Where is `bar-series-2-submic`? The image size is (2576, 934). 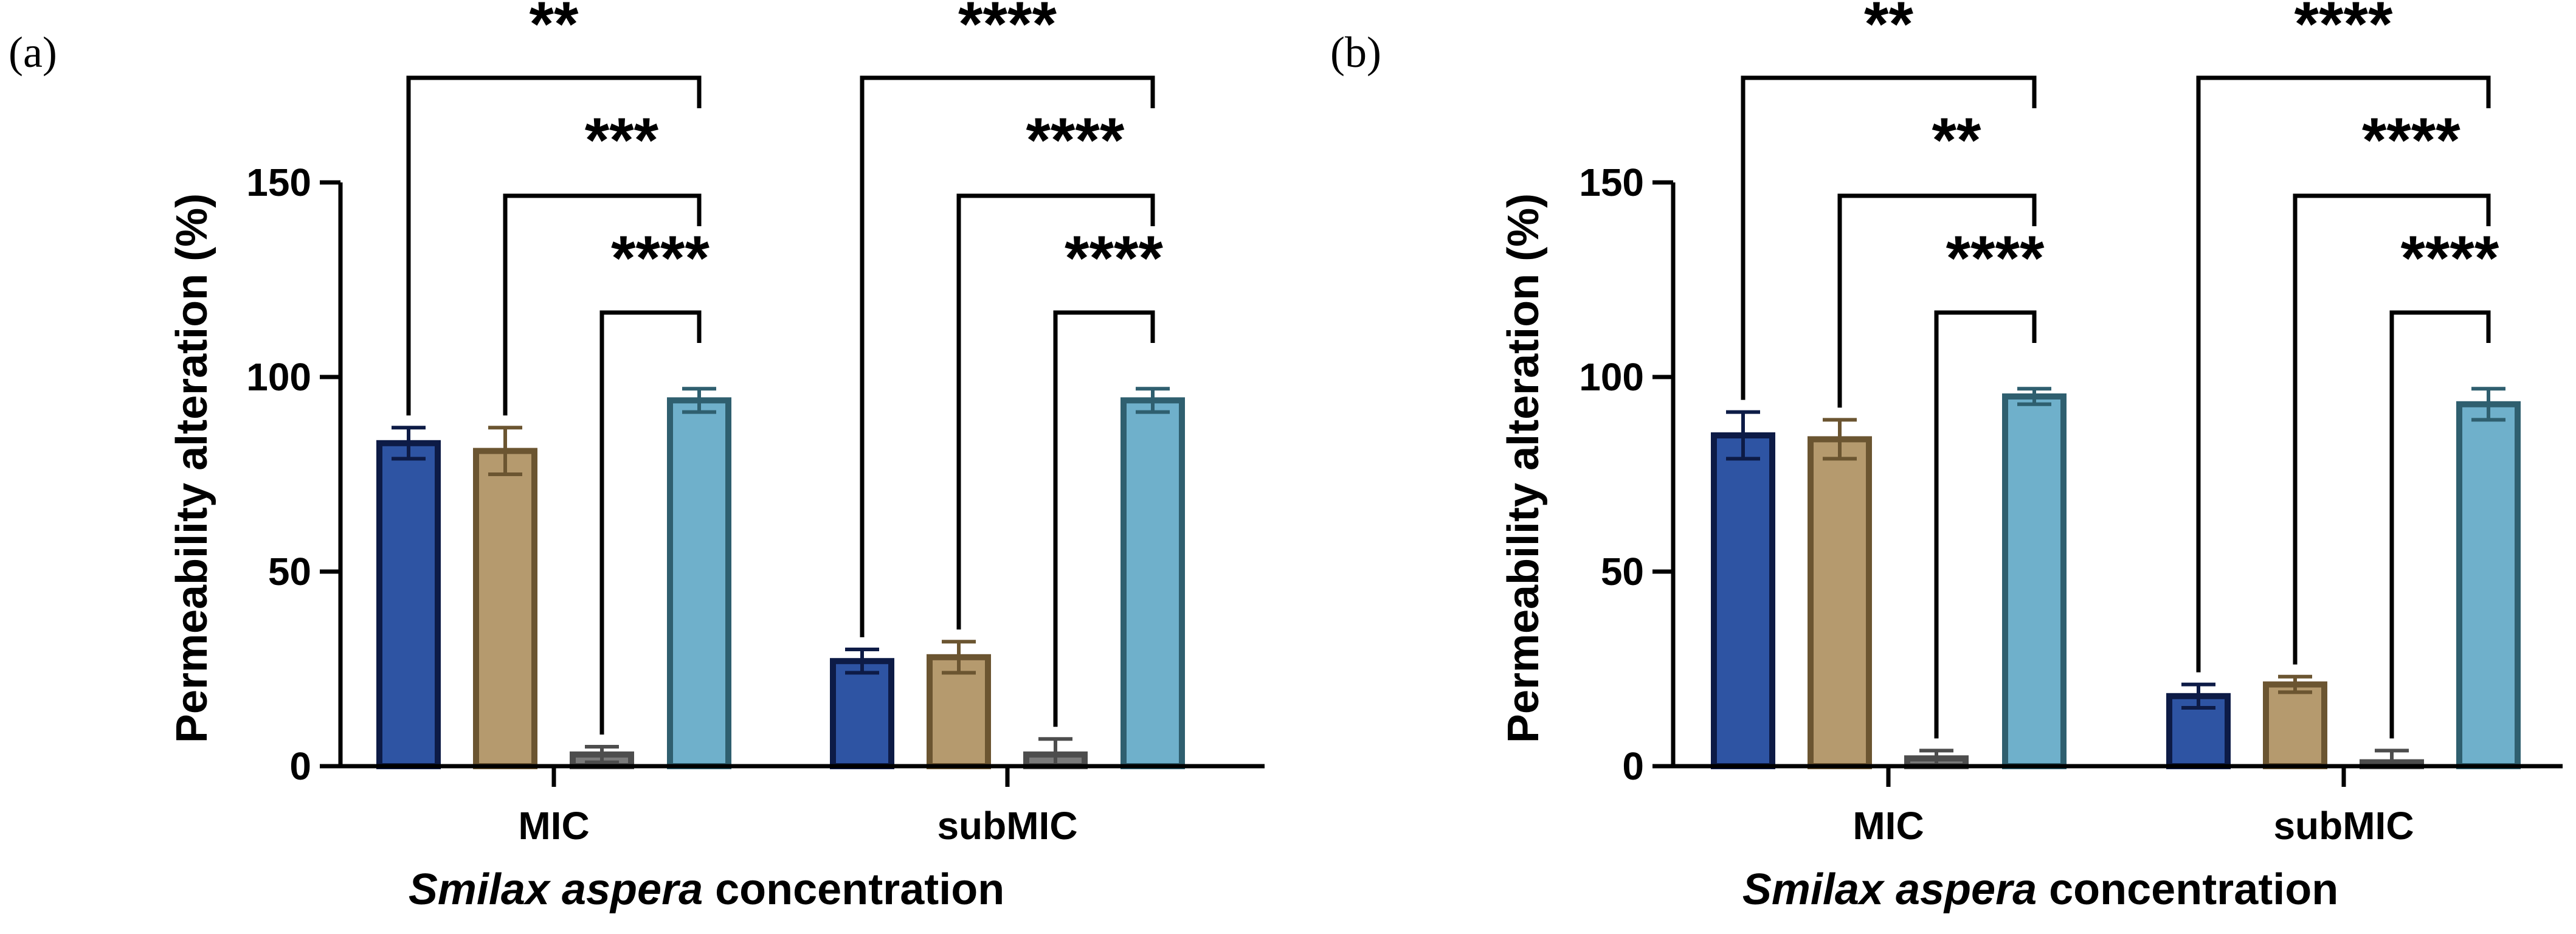
bar-series-2-submic is located at coordinates (2295, 725).